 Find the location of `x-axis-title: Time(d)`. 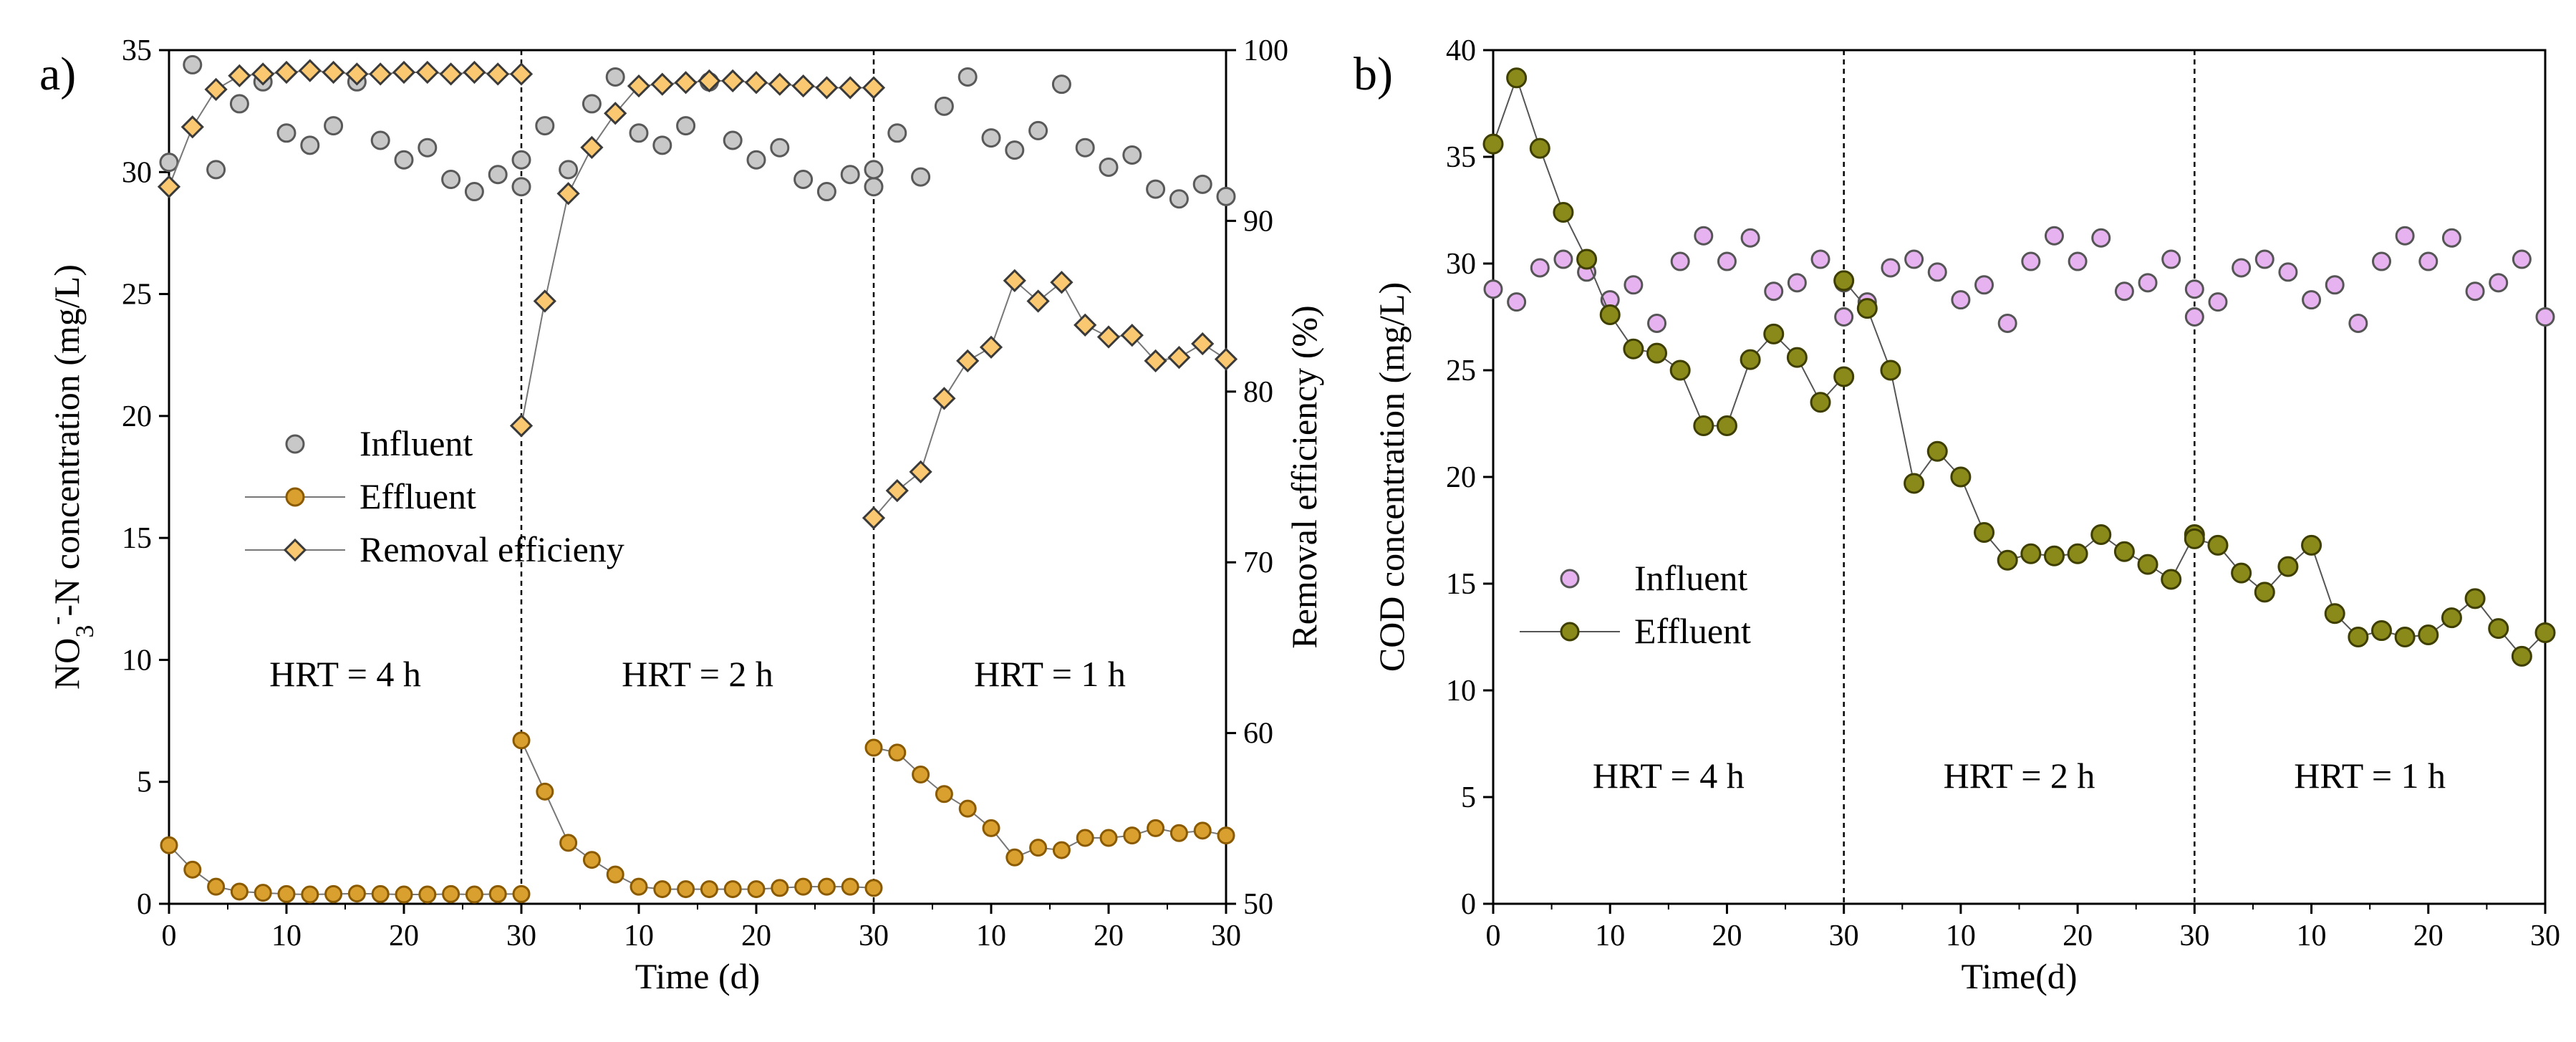

x-axis-title: Time(d) is located at coordinates (2019, 976).